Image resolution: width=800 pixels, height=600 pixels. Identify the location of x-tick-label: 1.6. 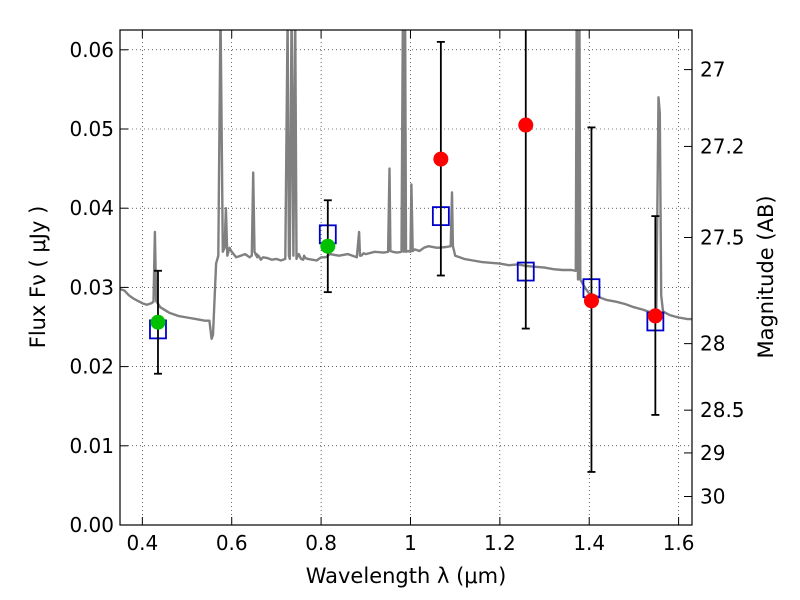
(679, 543).